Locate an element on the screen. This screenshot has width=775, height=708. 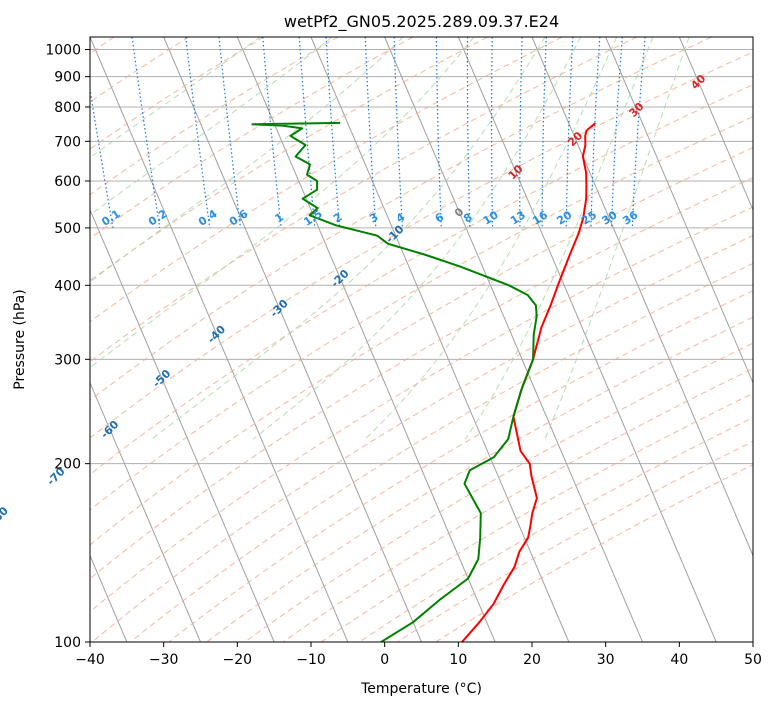
y-tick-label: 700 is located at coordinates (67, 142).